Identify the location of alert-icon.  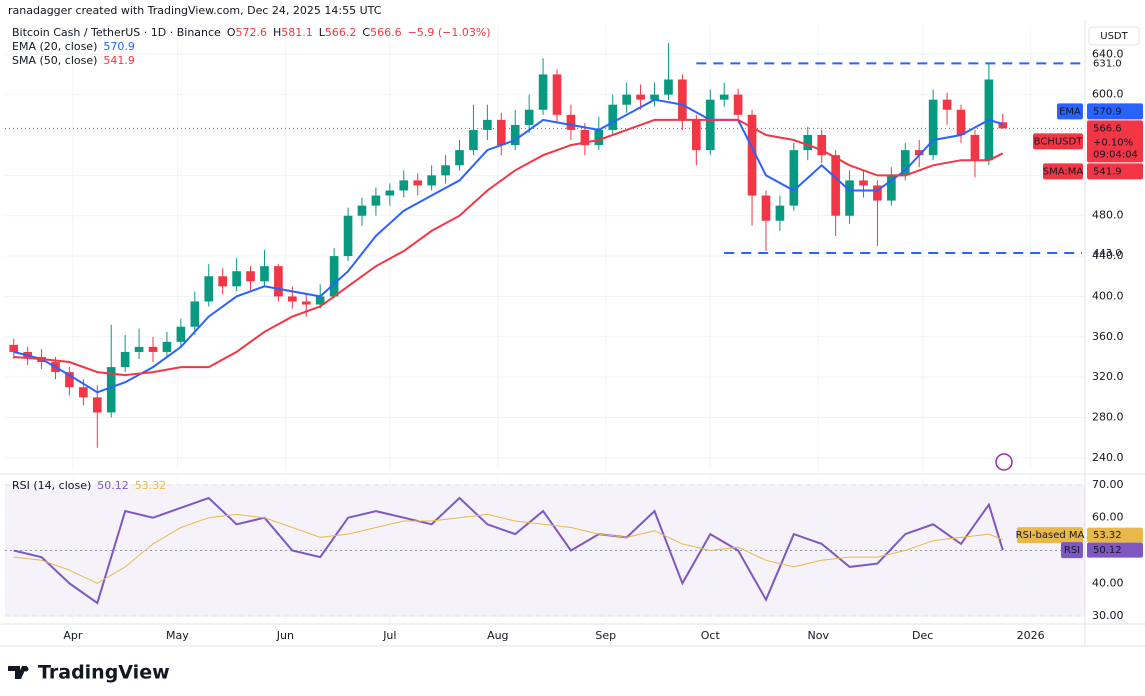
(1004, 462).